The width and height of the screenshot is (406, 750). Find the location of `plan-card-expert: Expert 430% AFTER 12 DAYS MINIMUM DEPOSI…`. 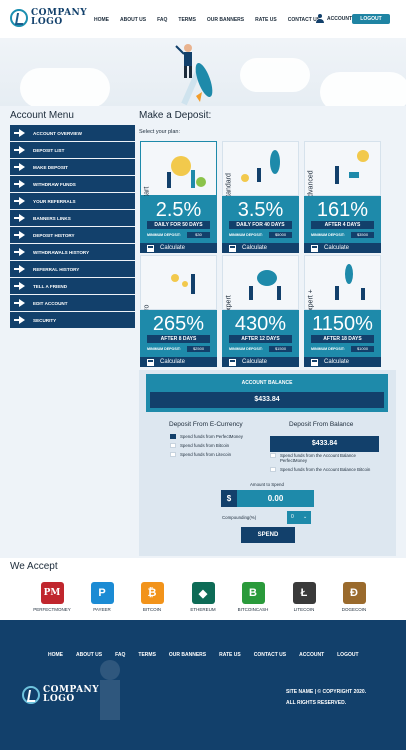

plan-card-expert: Expert 430% AFTER 12 DAYS MINIMUM DEPOSI… is located at coordinates (260, 311).